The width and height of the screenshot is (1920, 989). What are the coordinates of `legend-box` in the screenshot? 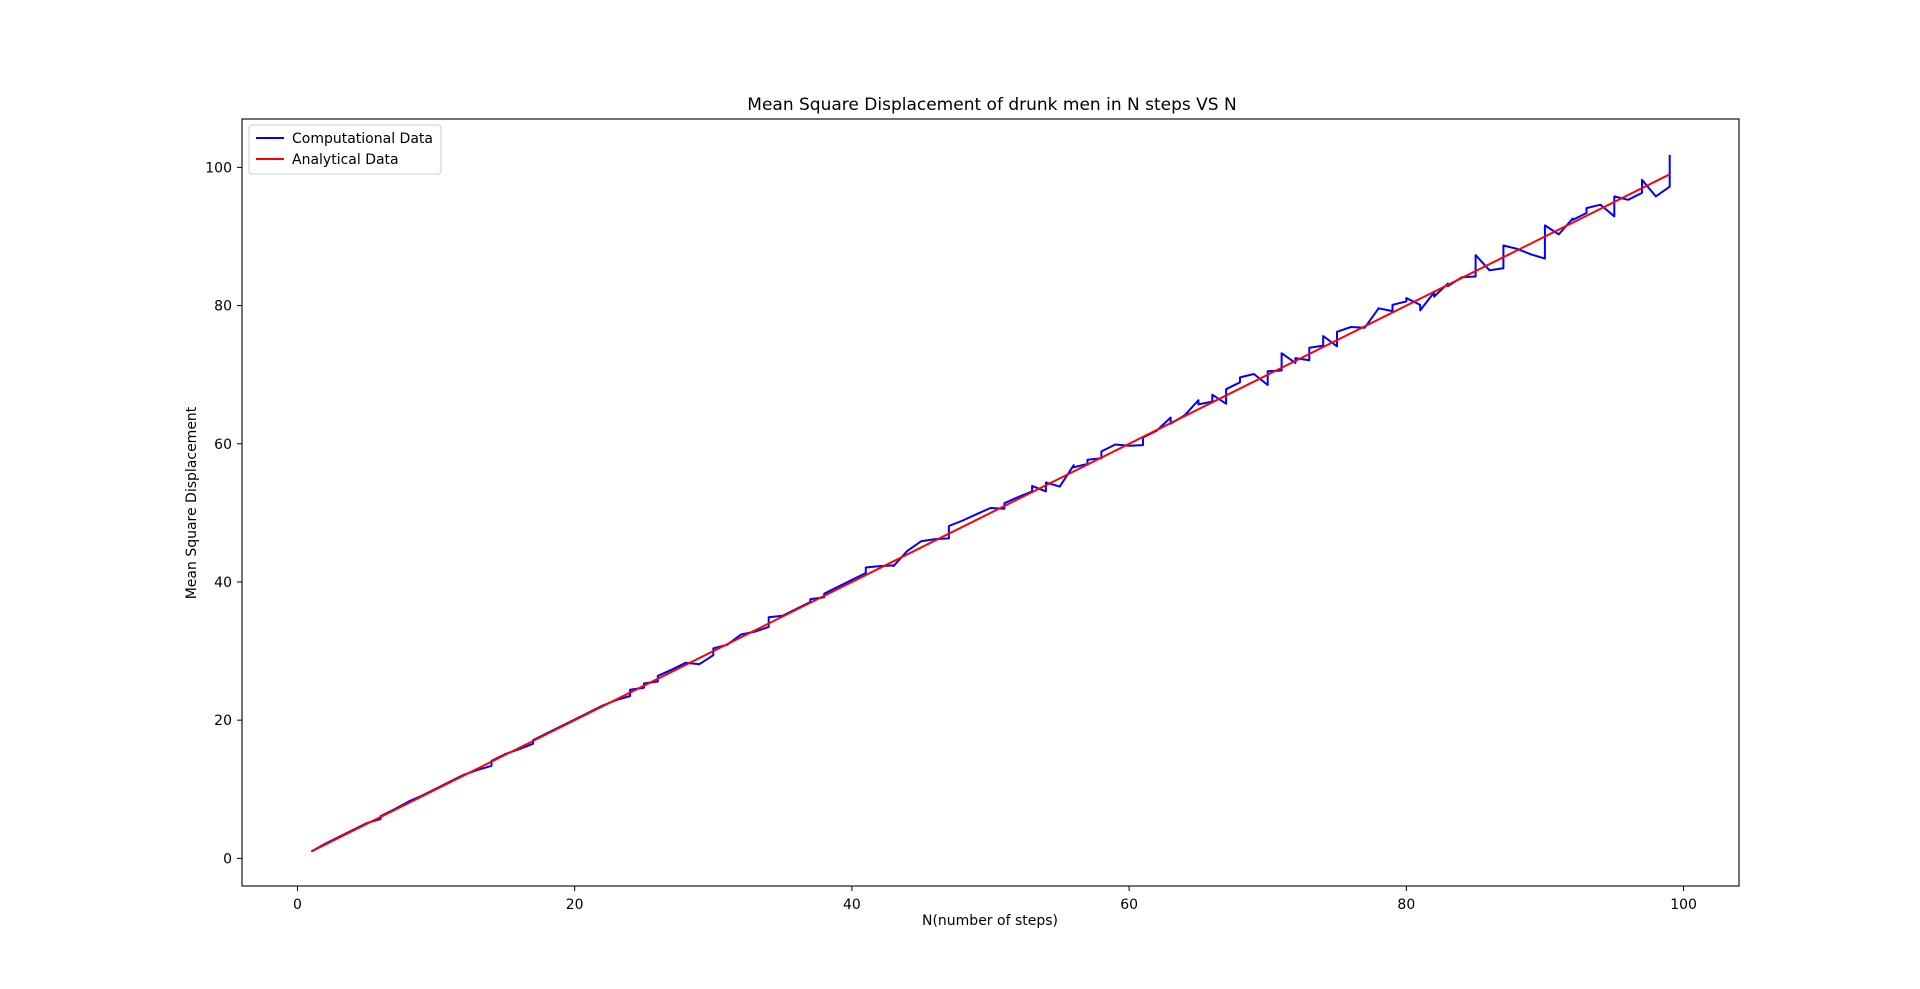 It's located at (345, 149).